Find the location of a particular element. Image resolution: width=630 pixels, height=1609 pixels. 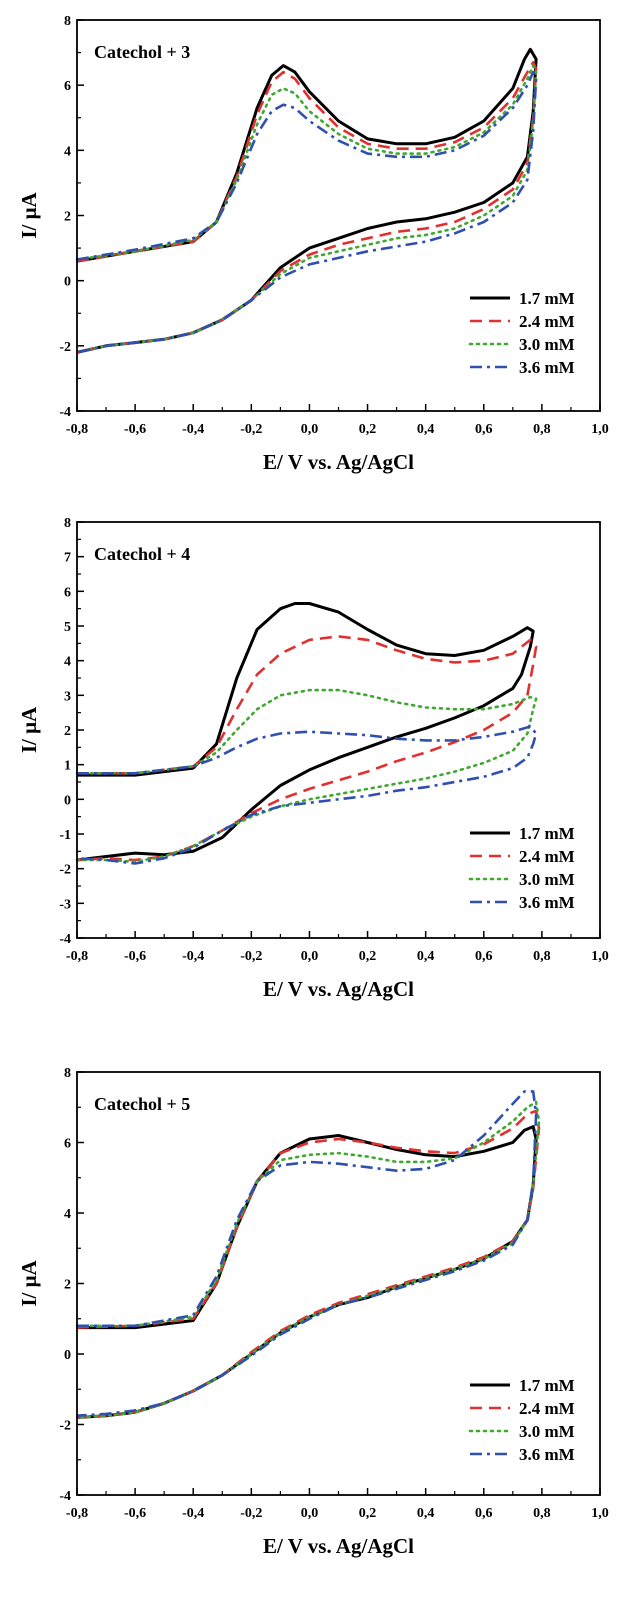

y-tick-label: 5 is located at coordinates (67, 627).